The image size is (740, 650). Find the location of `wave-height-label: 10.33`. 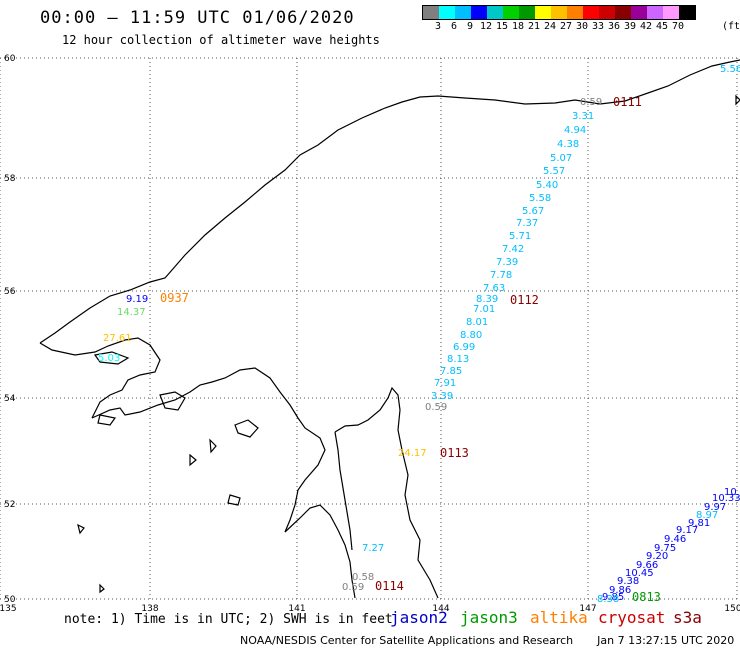

wave-height-label: 10.33 is located at coordinates (726, 498).